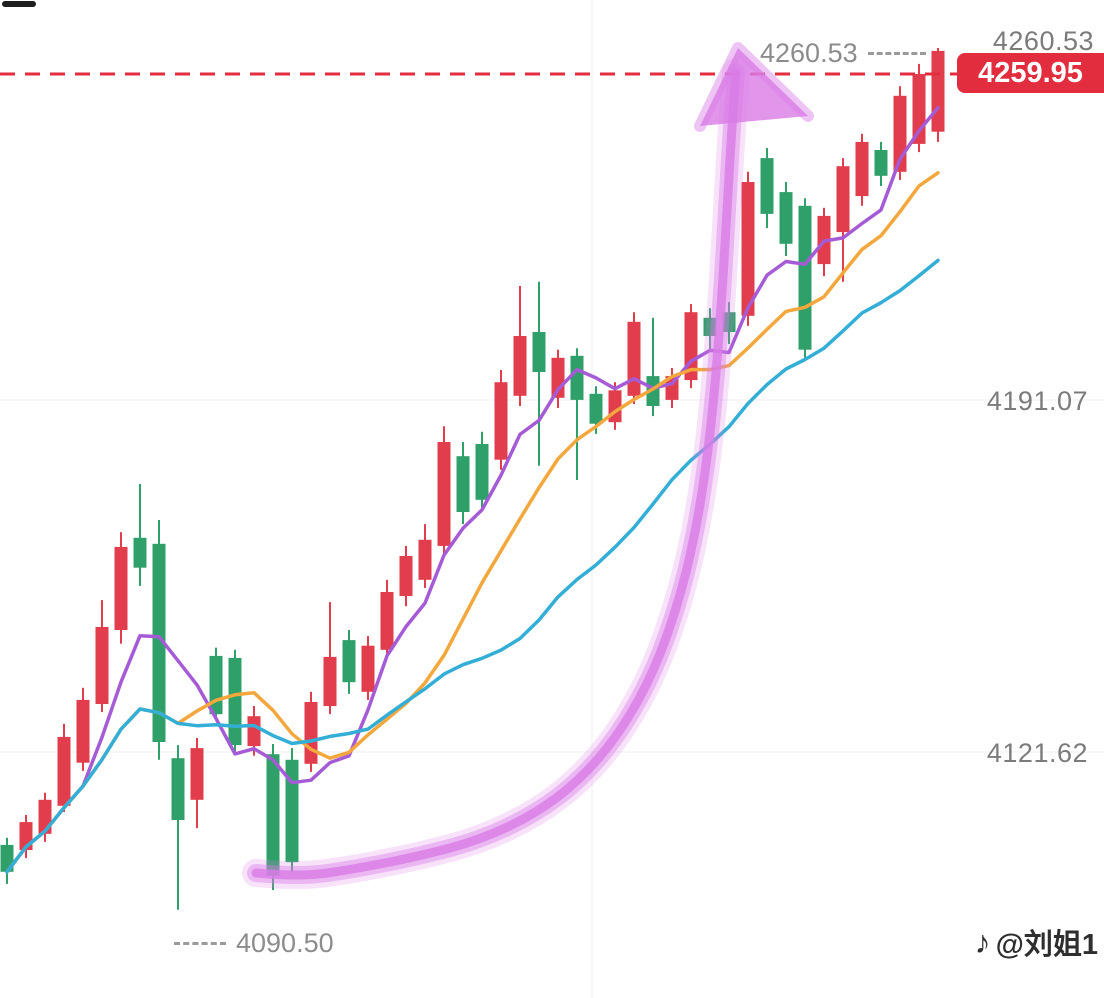 This screenshot has height=998, width=1104. What do you see at coordinates (982, 941) in the screenshot?
I see `music-note-icon: ♪` at bounding box center [982, 941].